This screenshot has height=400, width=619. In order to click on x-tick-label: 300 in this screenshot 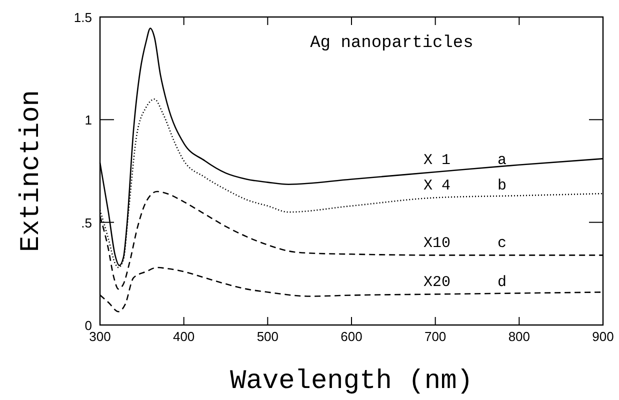, I will do `click(100, 336)`.